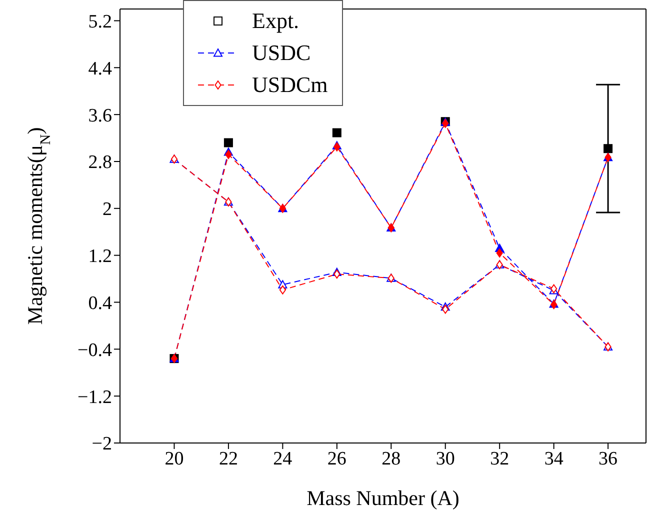 This screenshot has width=657, height=527. Describe the element at coordinates (281, 53) in the screenshot. I see `legend-label: USDC` at that location.